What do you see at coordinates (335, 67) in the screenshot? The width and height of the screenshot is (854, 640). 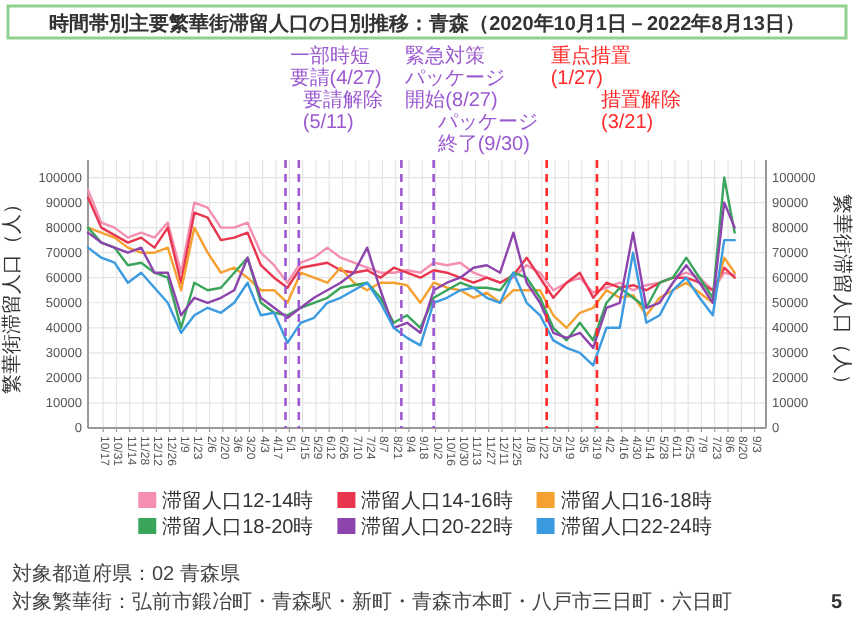 I see `ref-line-label: 一部時短要請(4/27)` at bounding box center [335, 67].